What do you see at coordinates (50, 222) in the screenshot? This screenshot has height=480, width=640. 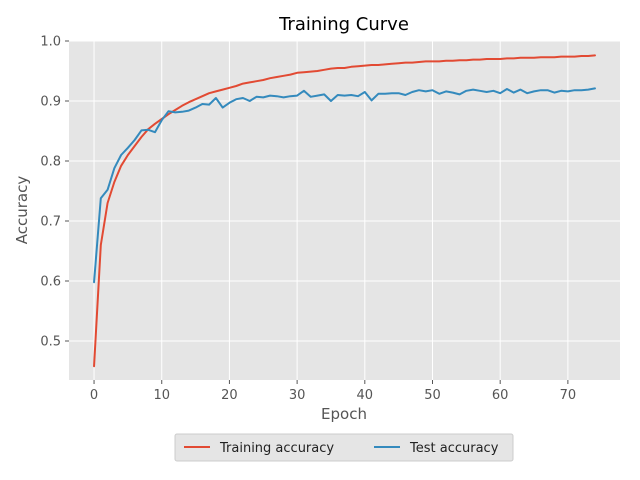 I see `y-tick-label: 0.7` at bounding box center [50, 222].